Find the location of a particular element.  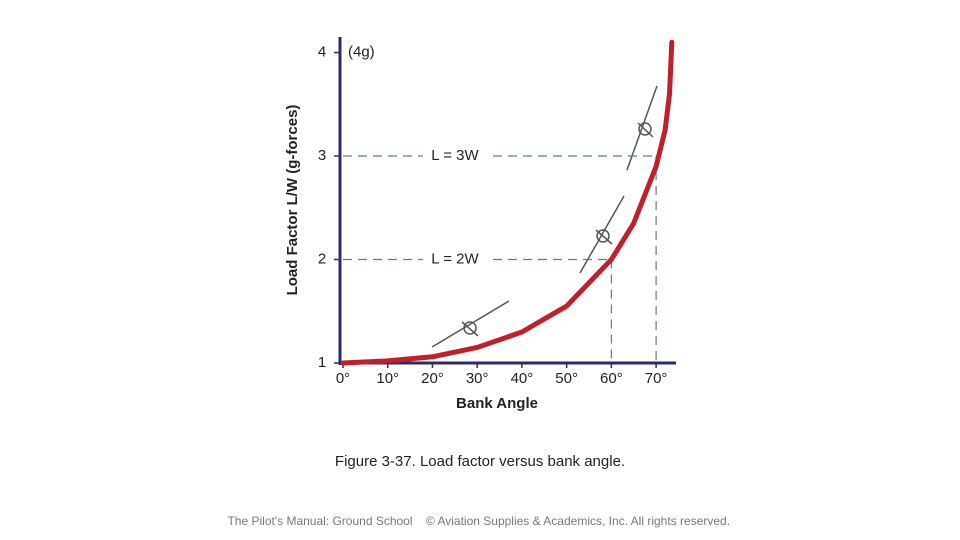

annotation: (4g) is located at coordinates (361, 51).